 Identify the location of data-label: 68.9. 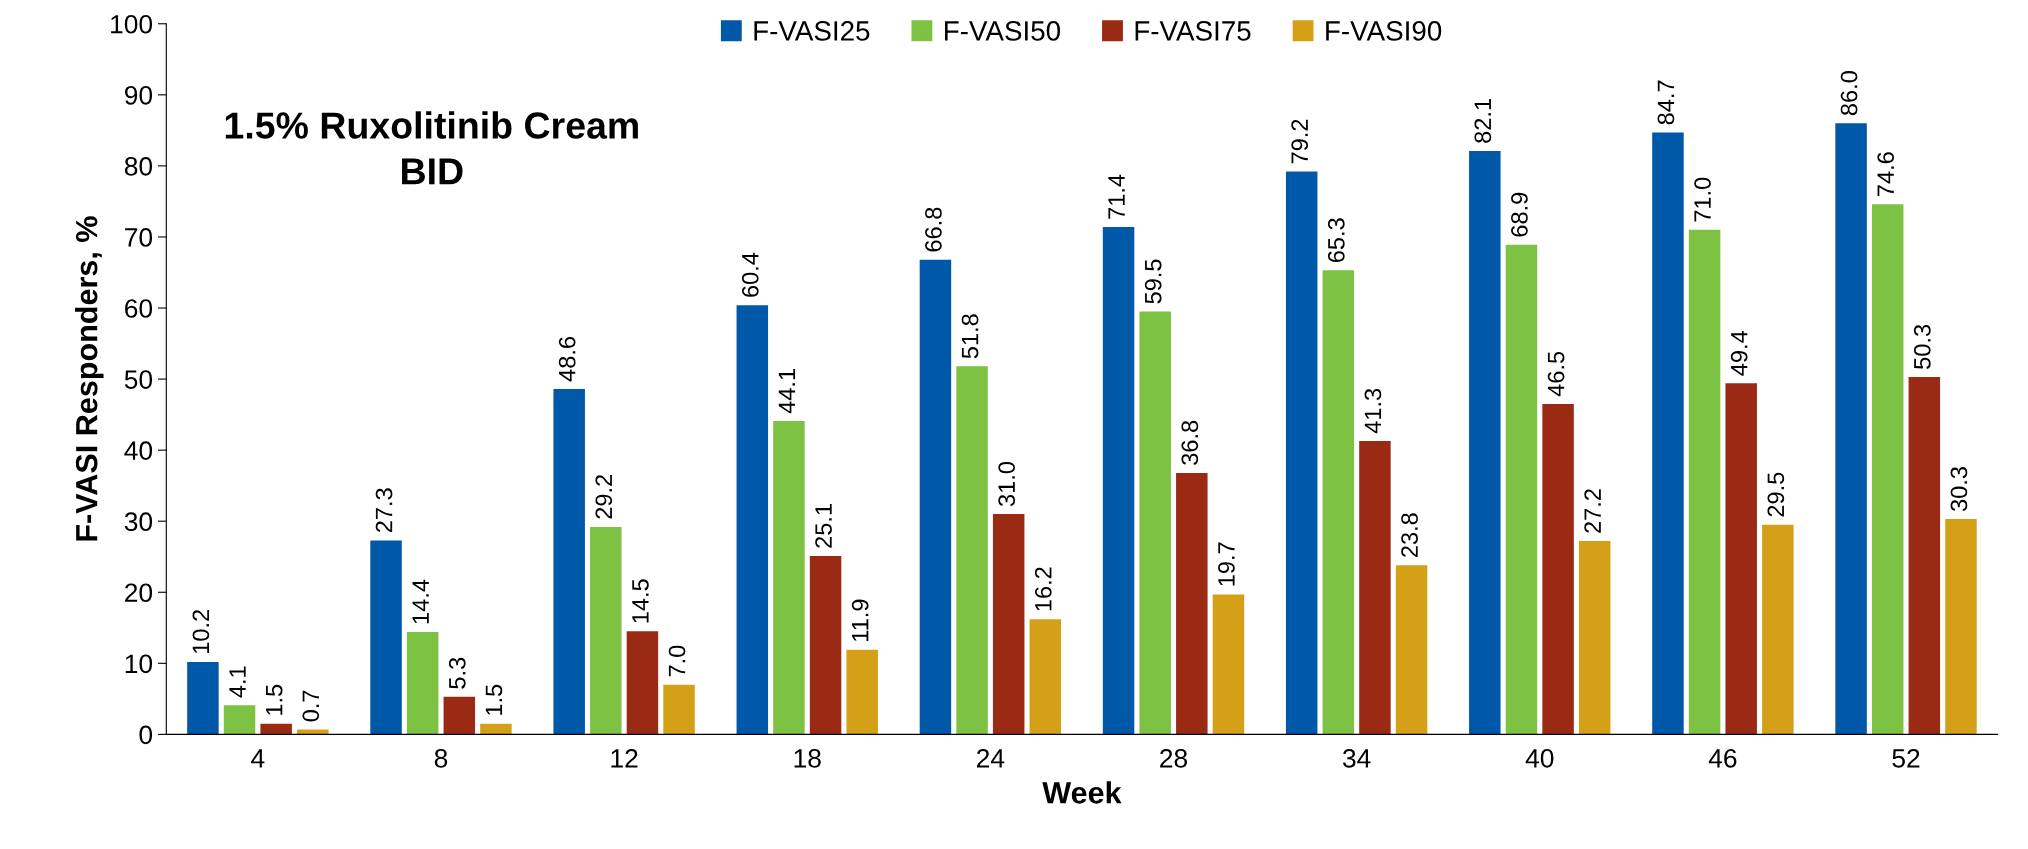
(1519, 214).